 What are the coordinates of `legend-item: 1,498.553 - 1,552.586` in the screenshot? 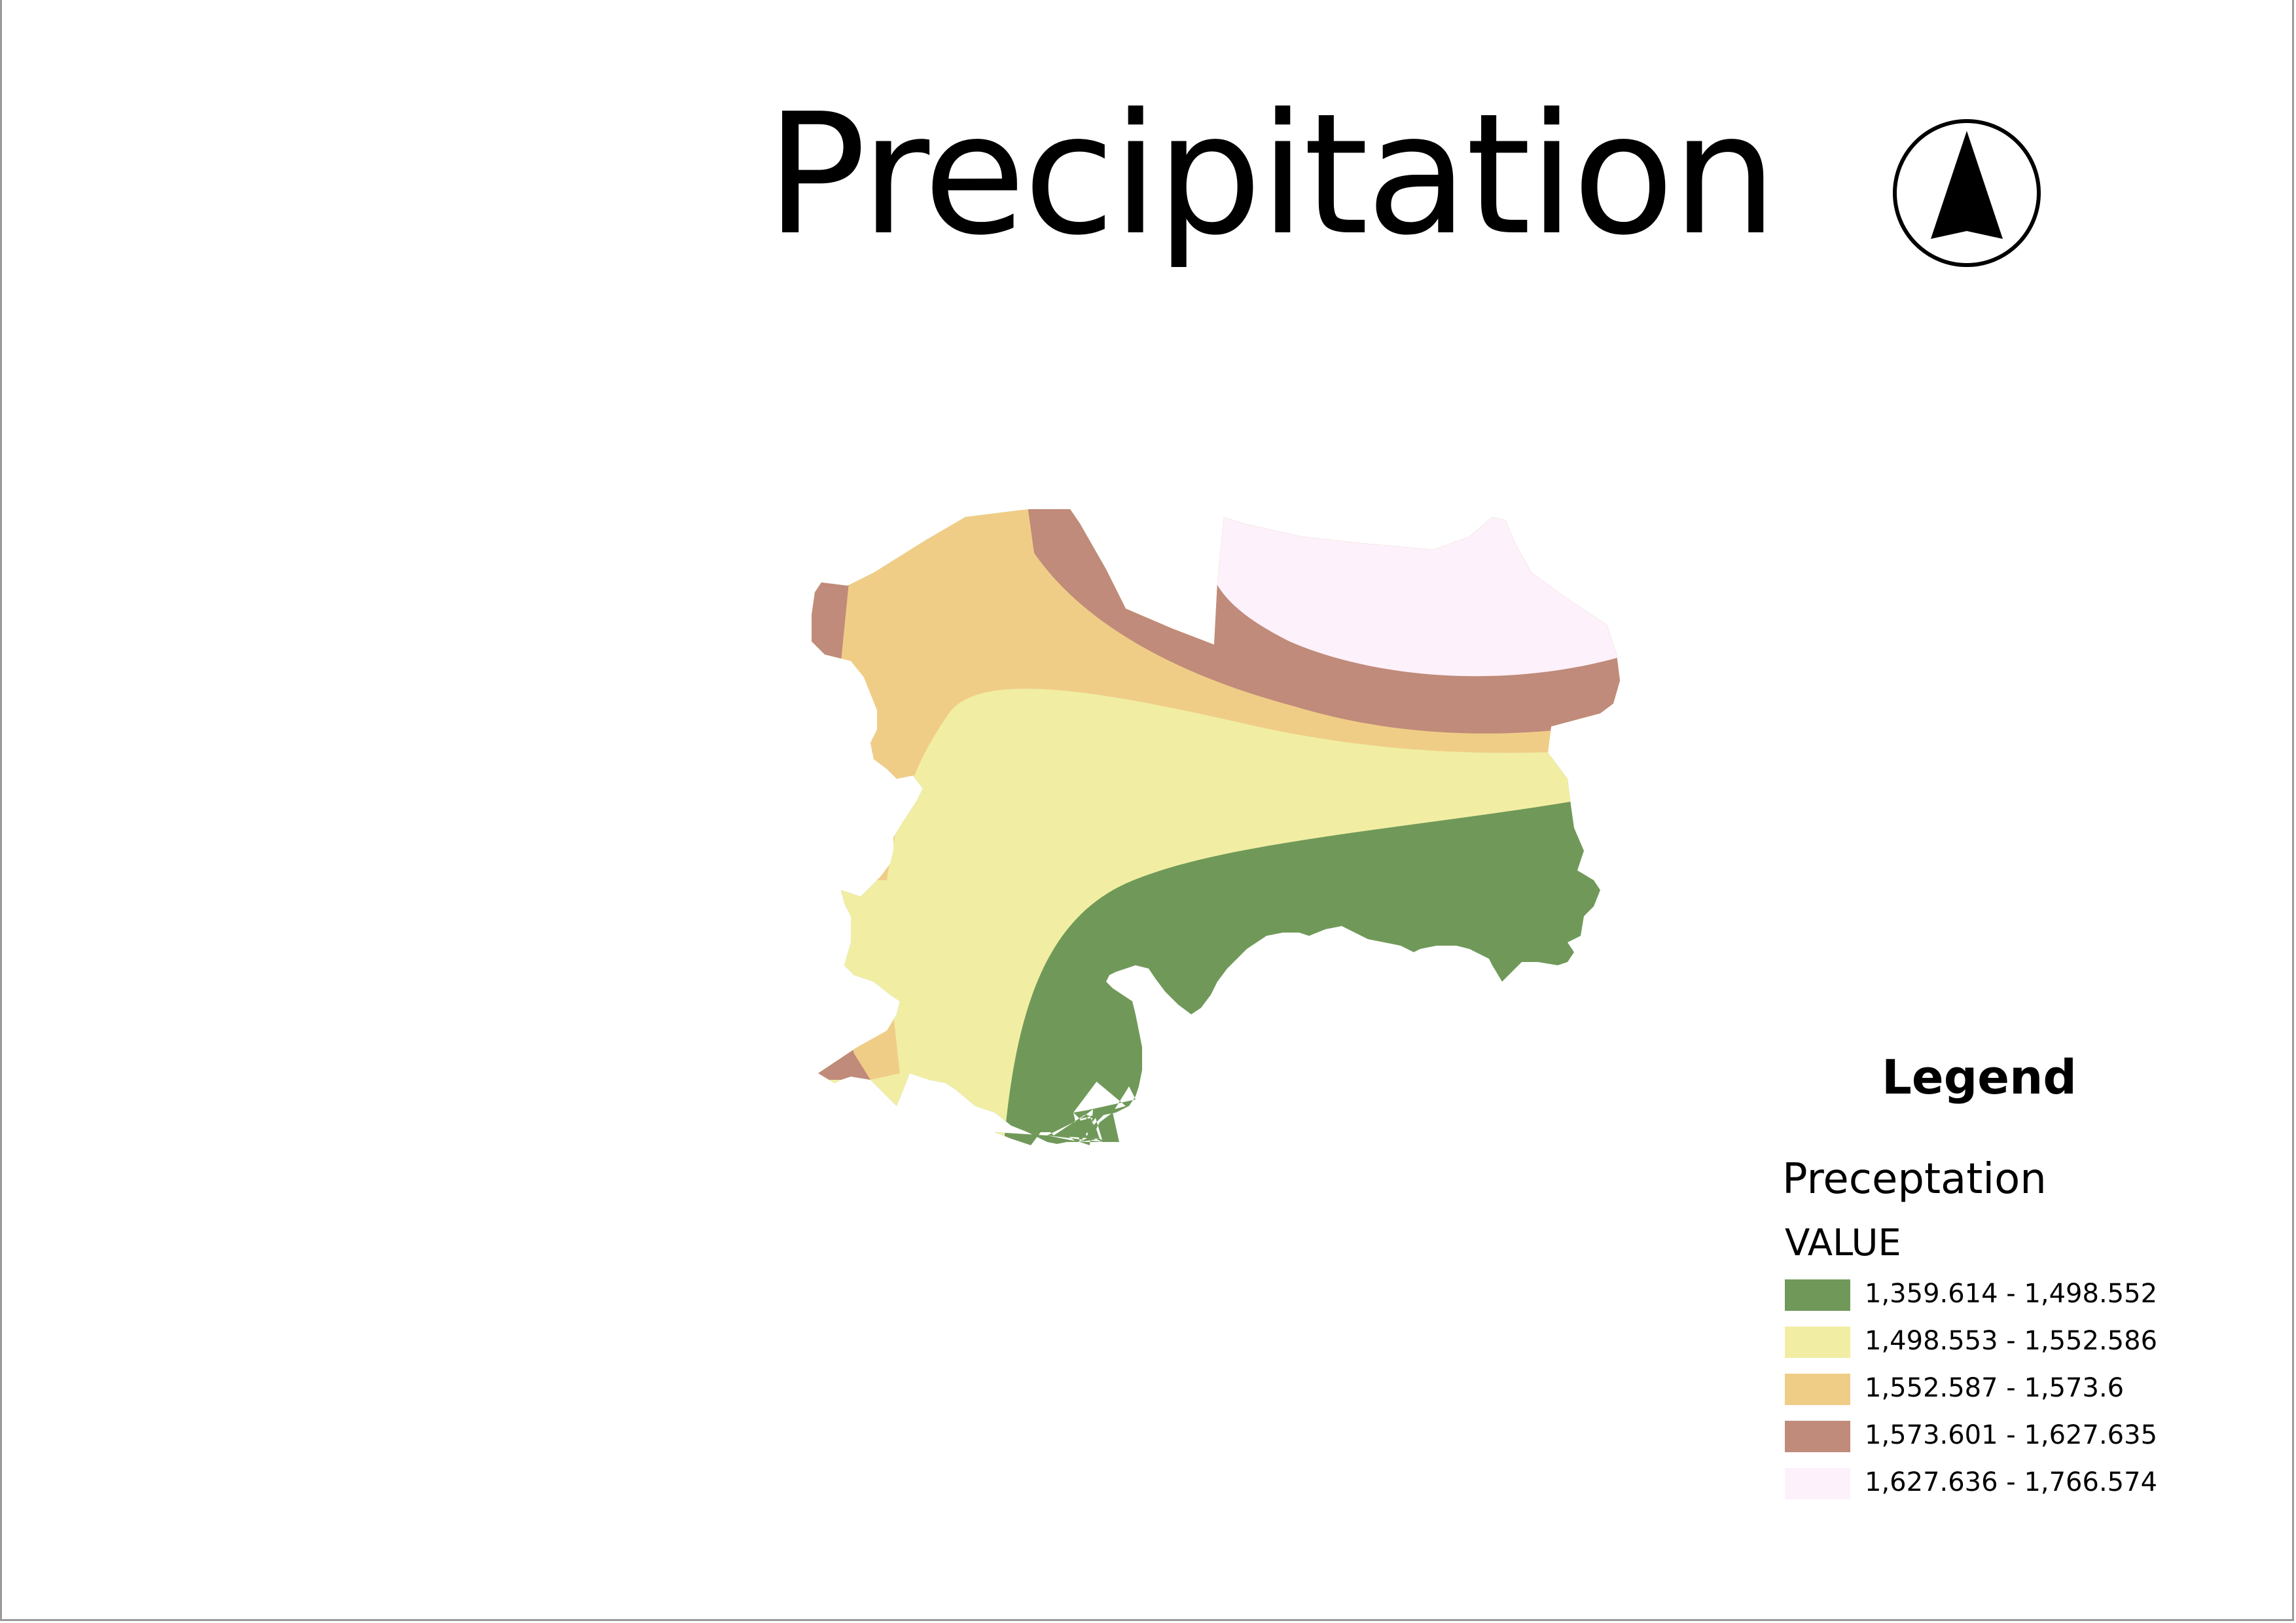 It's located at (1971, 1350).